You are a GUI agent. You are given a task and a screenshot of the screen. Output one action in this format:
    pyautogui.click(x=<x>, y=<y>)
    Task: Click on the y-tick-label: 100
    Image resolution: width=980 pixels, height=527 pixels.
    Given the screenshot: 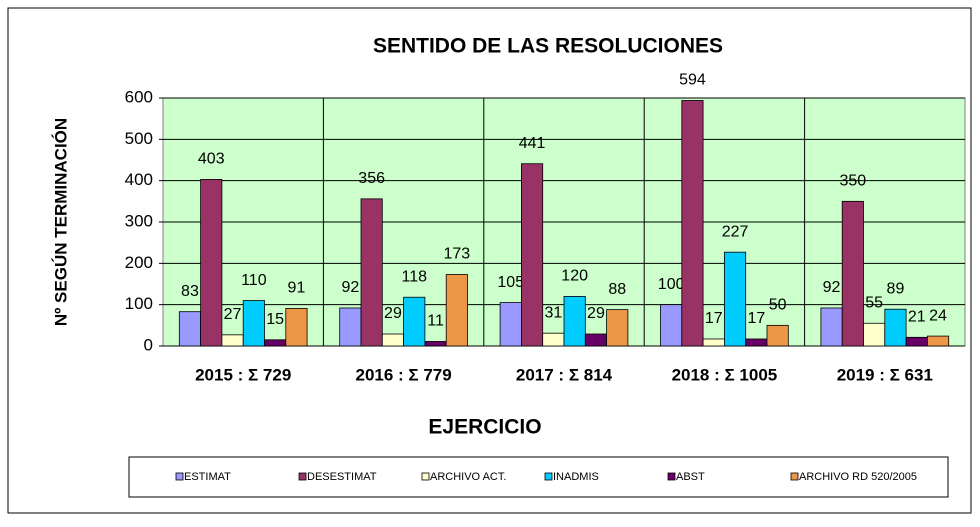 What is the action you would take?
    pyautogui.click(x=139, y=303)
    